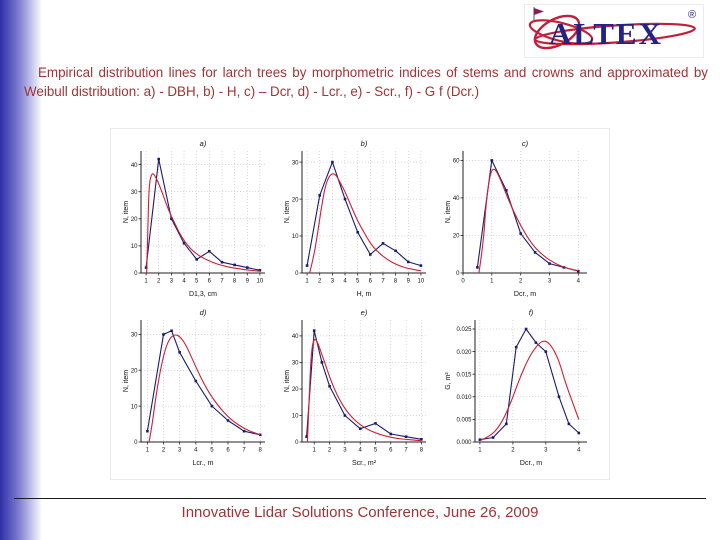  What do you see at coordinates (538, 14) in the screenshot?
I see `flag-icon` at bounding box center [538, 14].